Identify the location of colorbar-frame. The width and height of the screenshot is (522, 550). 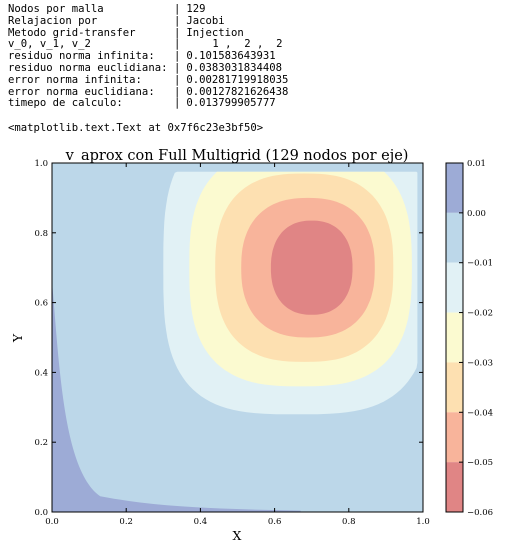
(454, 337).